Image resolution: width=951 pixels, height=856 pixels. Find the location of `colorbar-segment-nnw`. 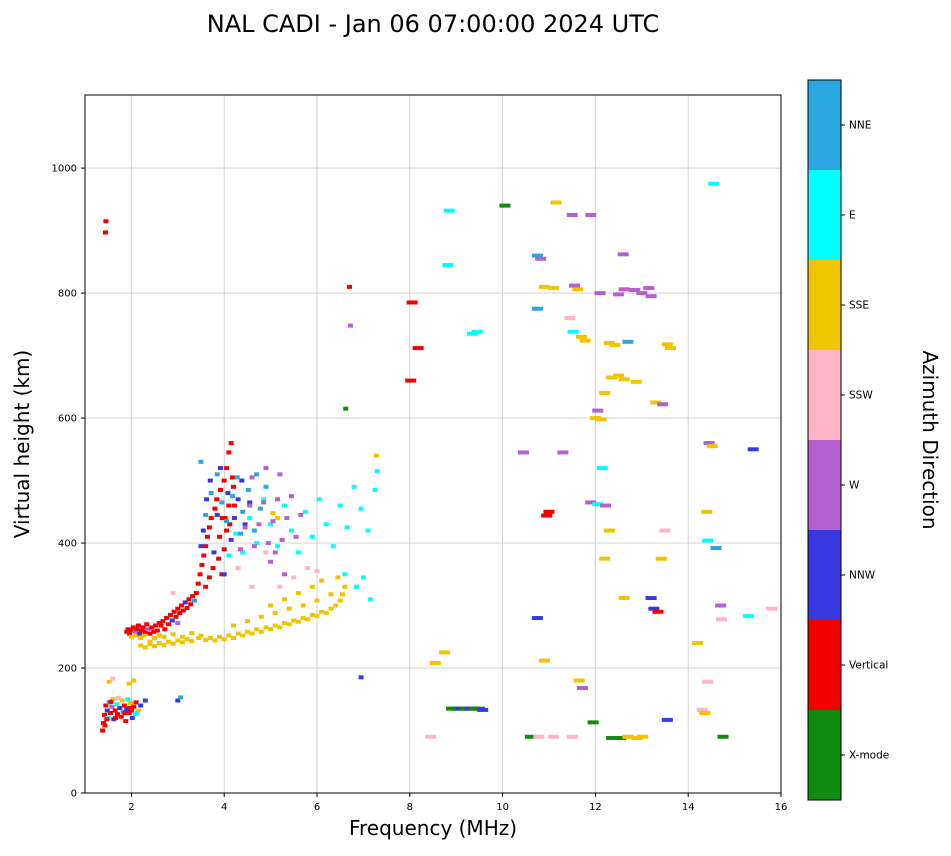

colorbar-segment-nnw is located at coordinates (824, 575).